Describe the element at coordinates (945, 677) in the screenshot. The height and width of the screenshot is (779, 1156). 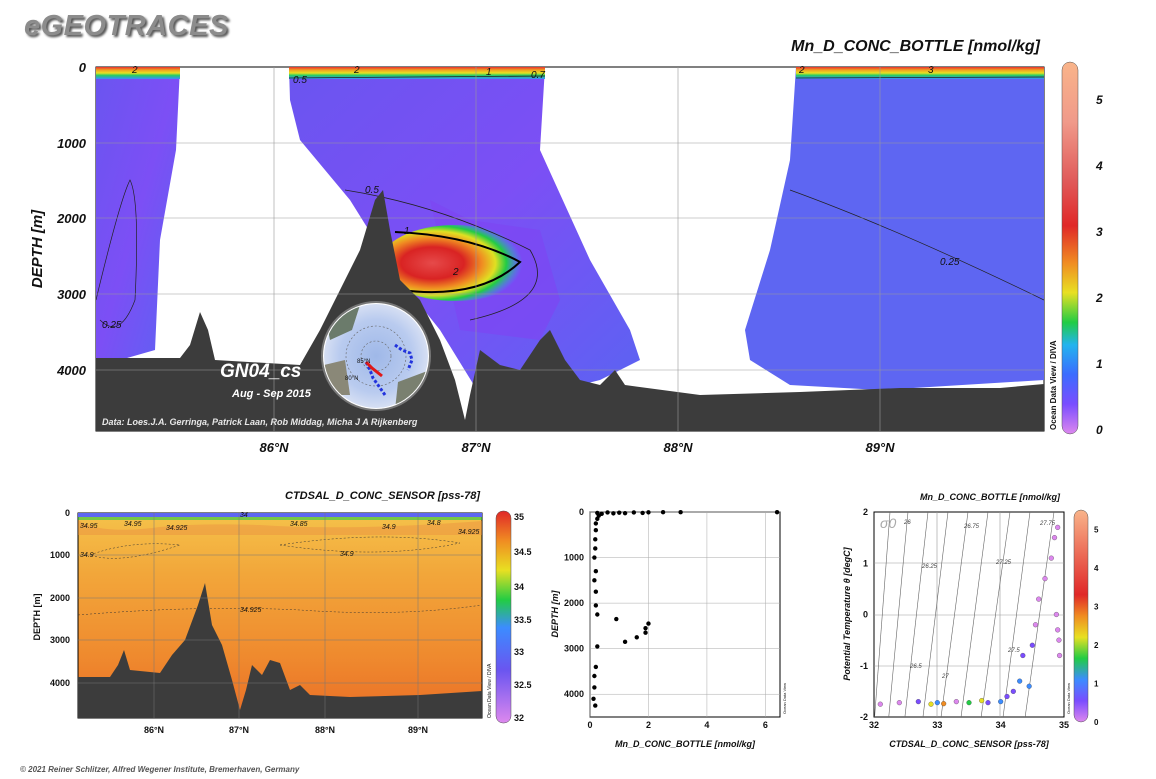
I see `isopycnal-label: 27` at that location.